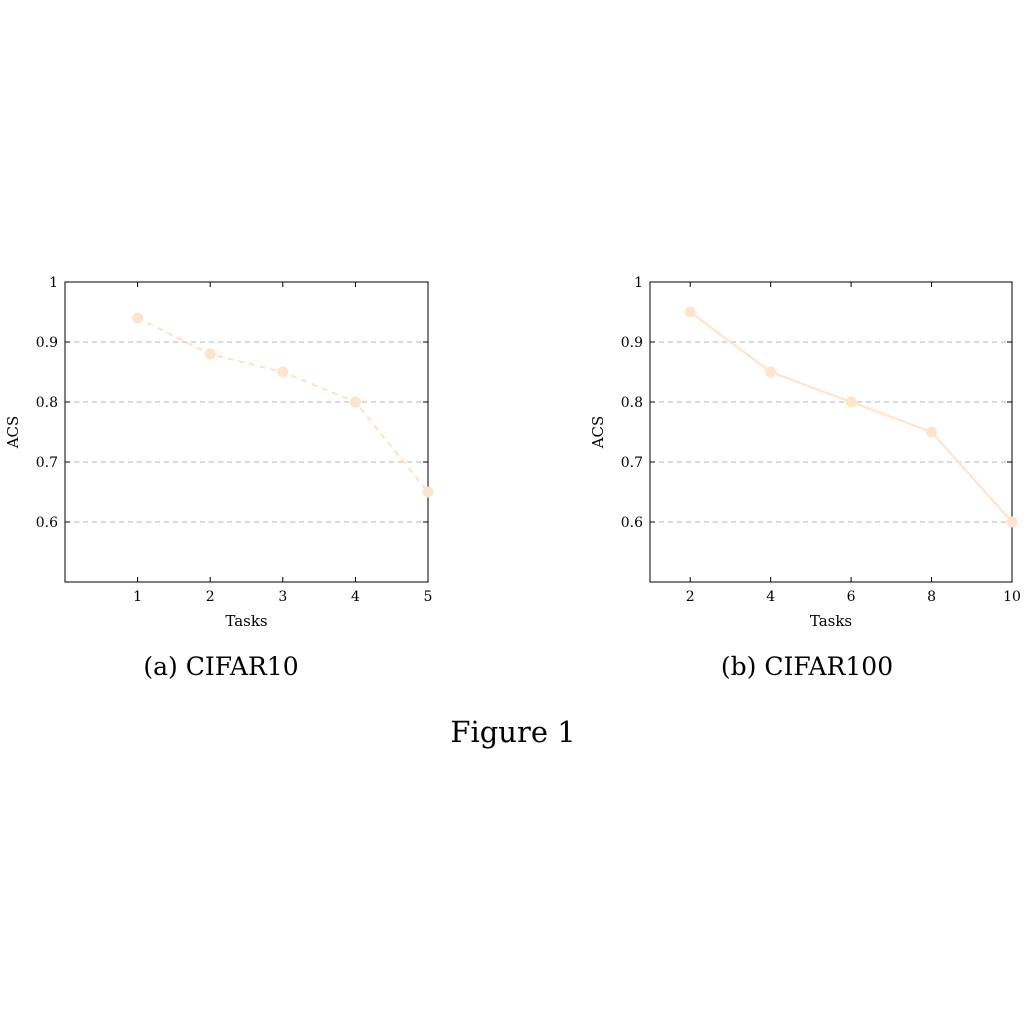  Describe the element at coordinates (428, 597) in the screenshot. I see `x-tick-label: 5` at that location.